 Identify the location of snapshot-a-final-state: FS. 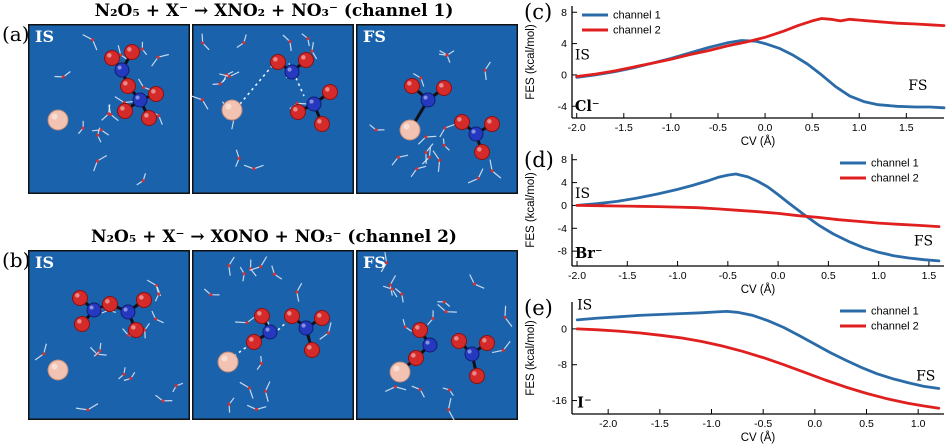
(437, 109).